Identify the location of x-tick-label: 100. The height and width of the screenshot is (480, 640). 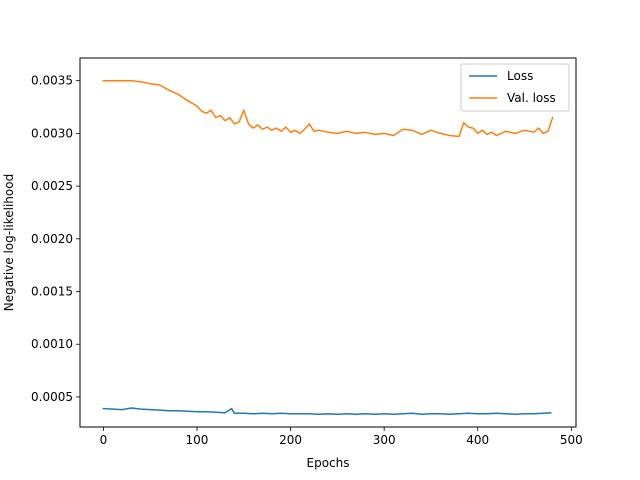
(197, 440).